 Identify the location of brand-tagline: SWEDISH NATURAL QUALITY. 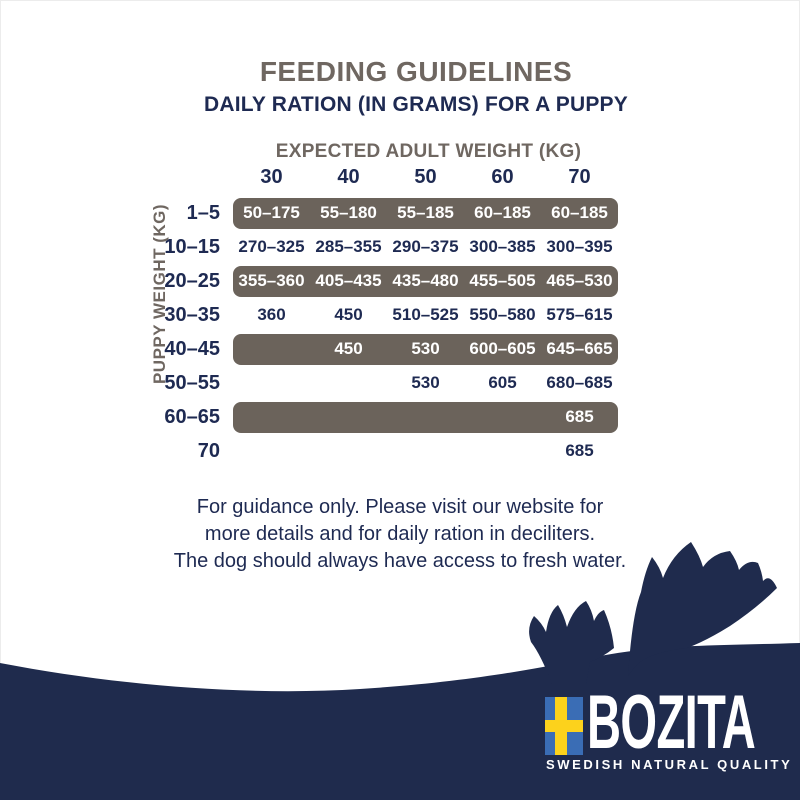
(669, 764).